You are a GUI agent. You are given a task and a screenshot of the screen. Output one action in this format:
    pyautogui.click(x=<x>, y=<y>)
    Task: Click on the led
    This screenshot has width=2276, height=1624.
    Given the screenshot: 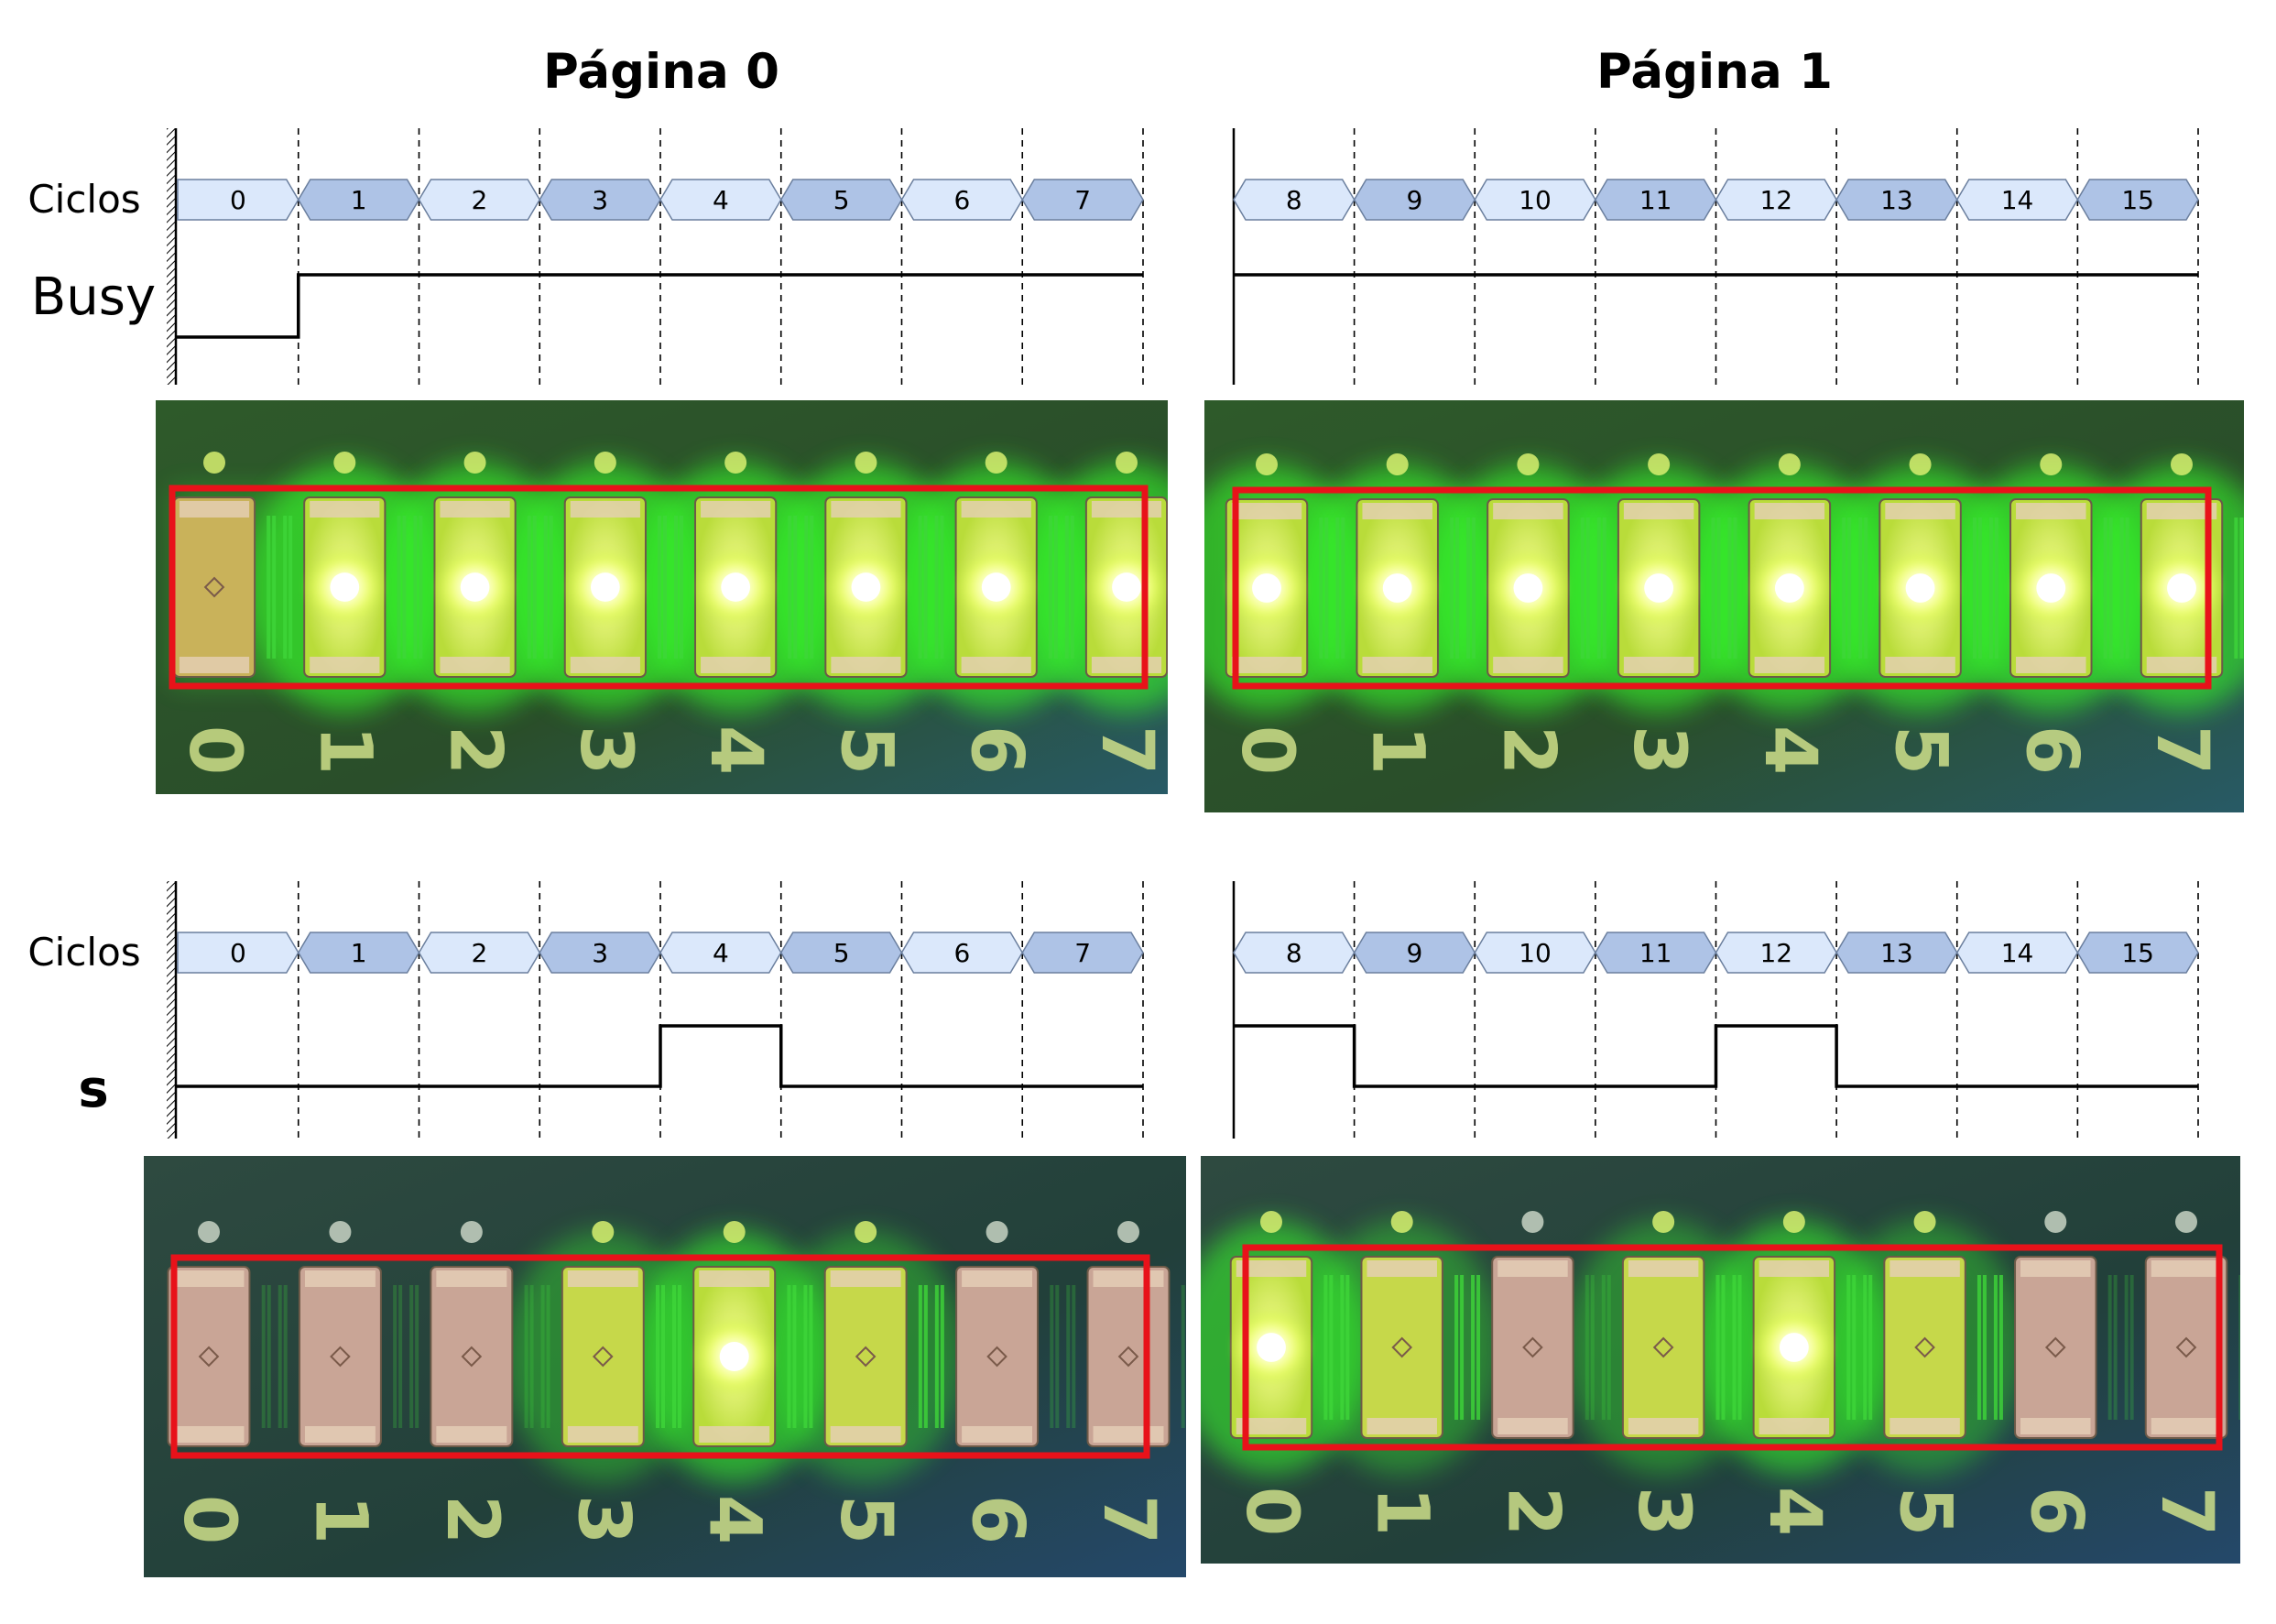 What is the action you would take?
    pyautogui.click(x=214, y=587)
    